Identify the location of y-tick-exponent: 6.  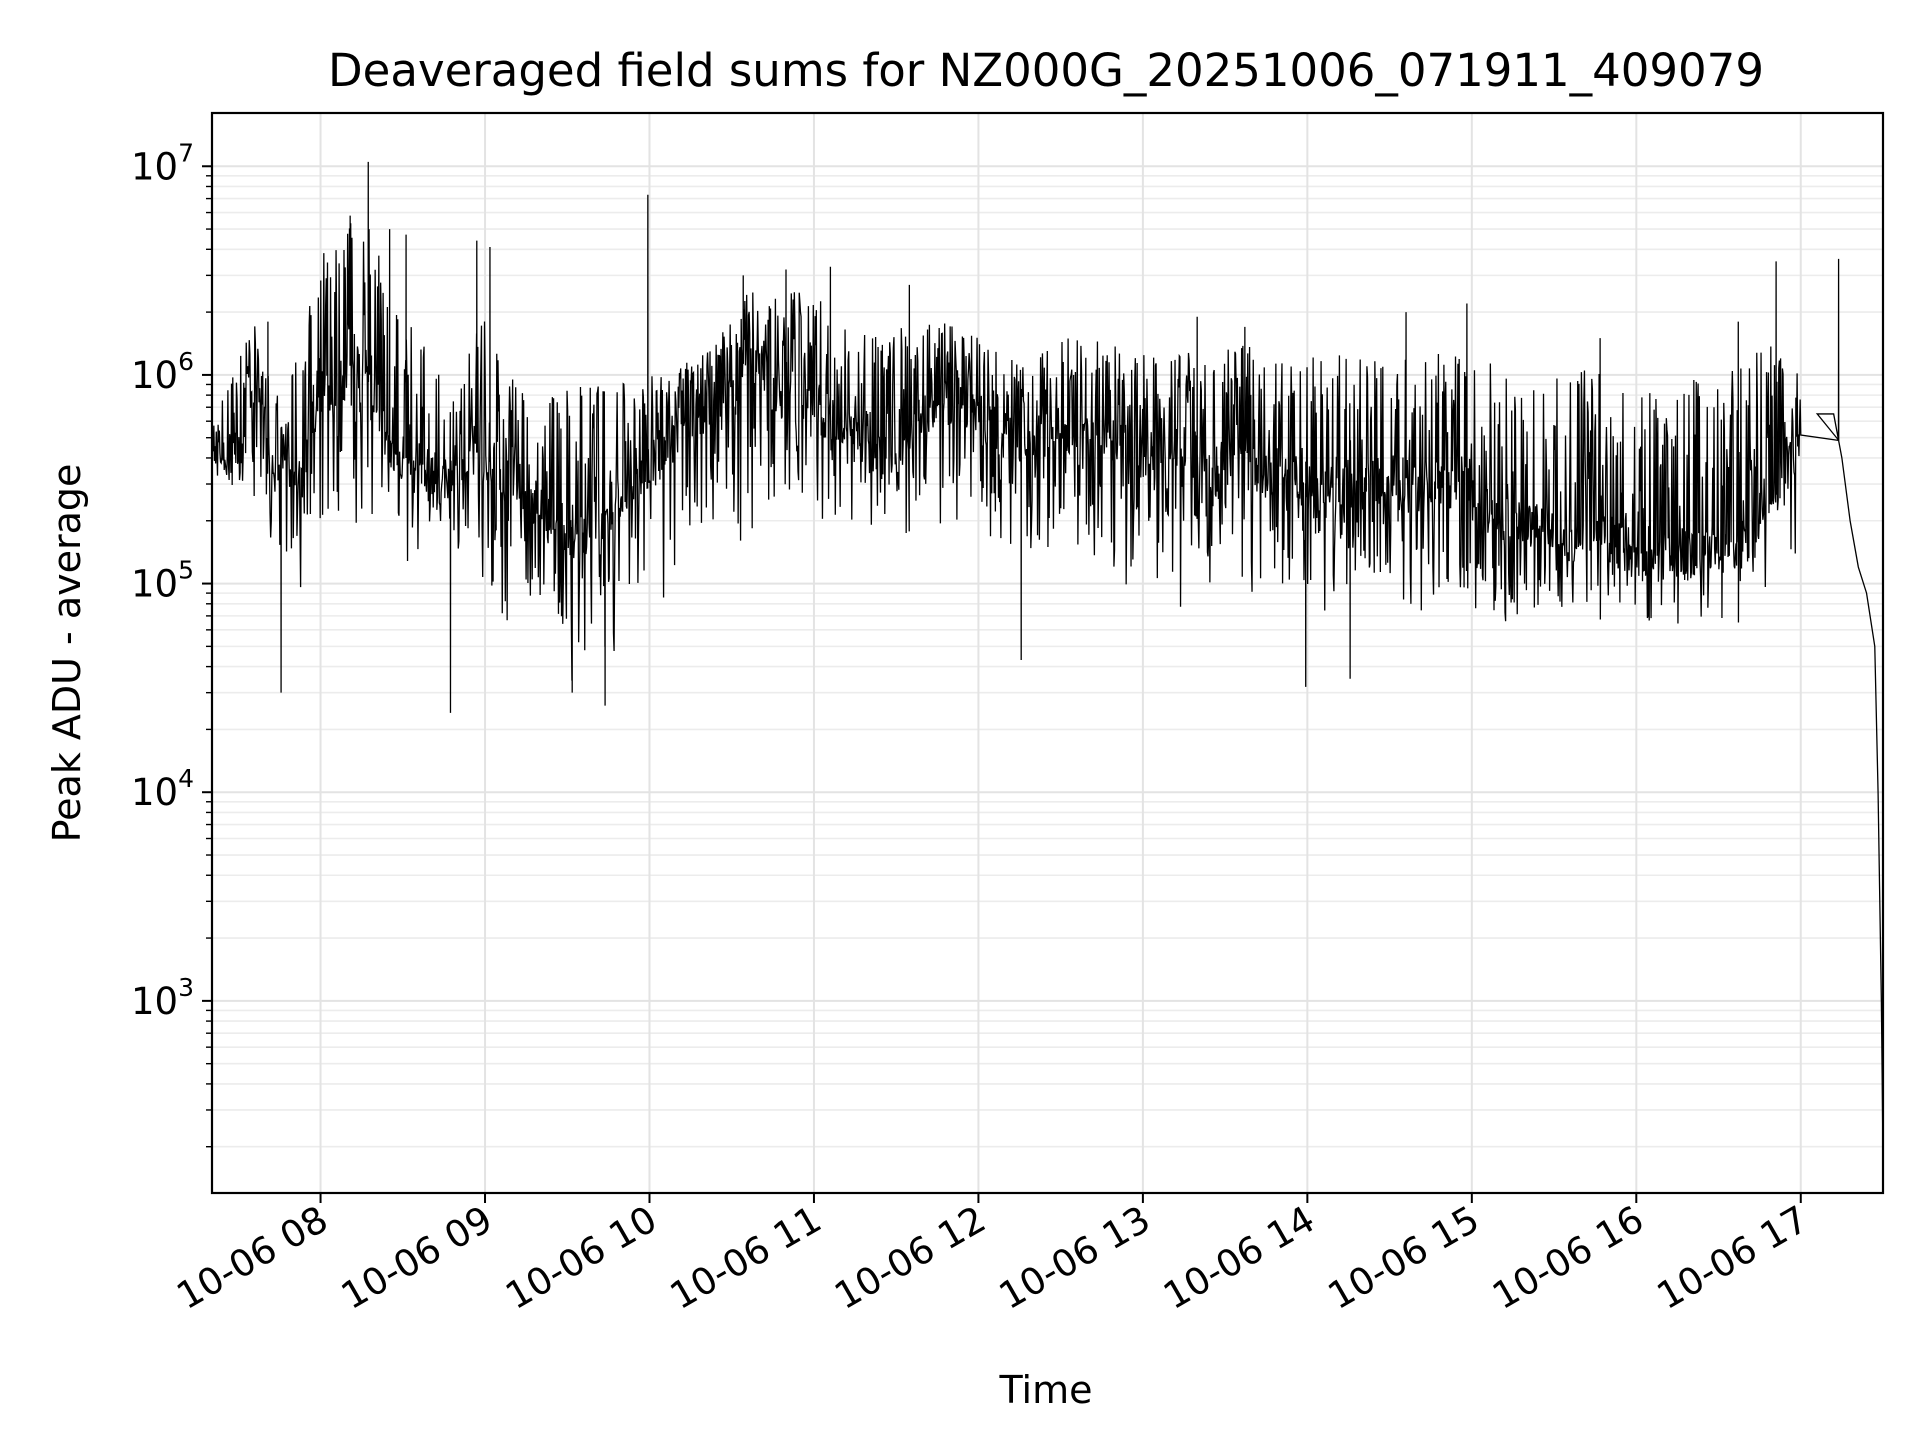
(186, 361).